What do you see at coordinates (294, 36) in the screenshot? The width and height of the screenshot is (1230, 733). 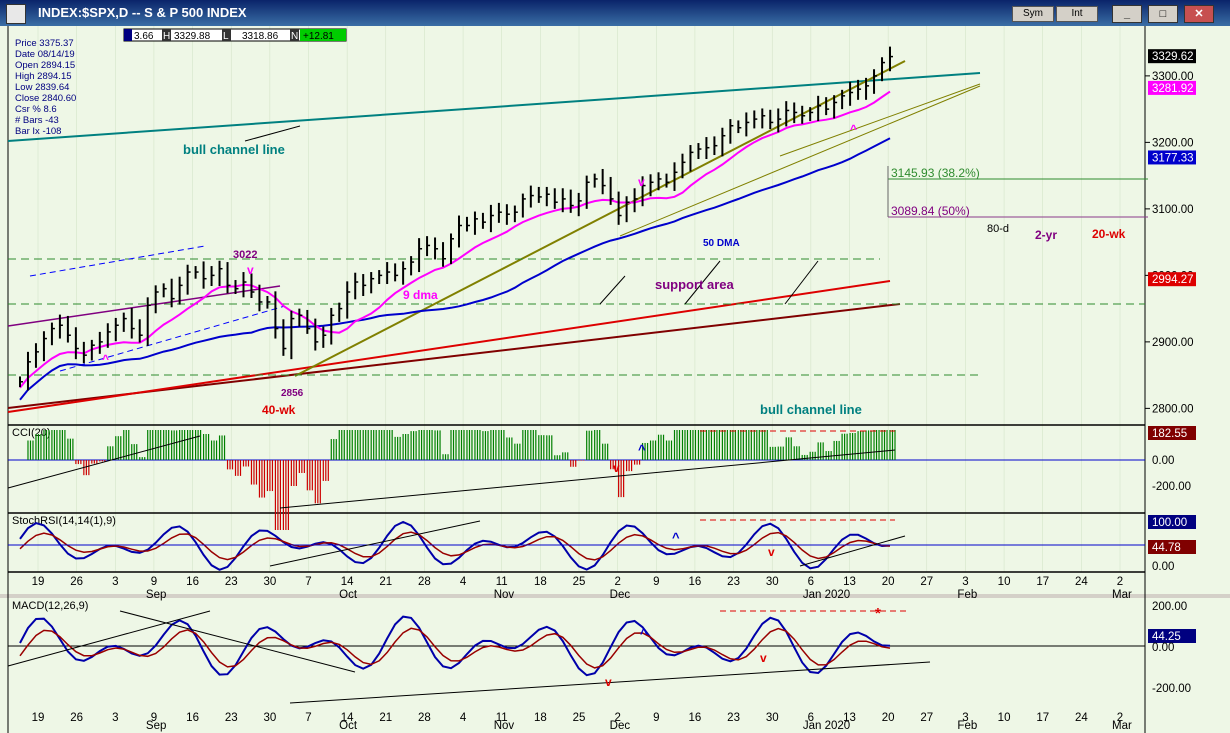 I see `svg-text: N` at bounding box center [294, 36].